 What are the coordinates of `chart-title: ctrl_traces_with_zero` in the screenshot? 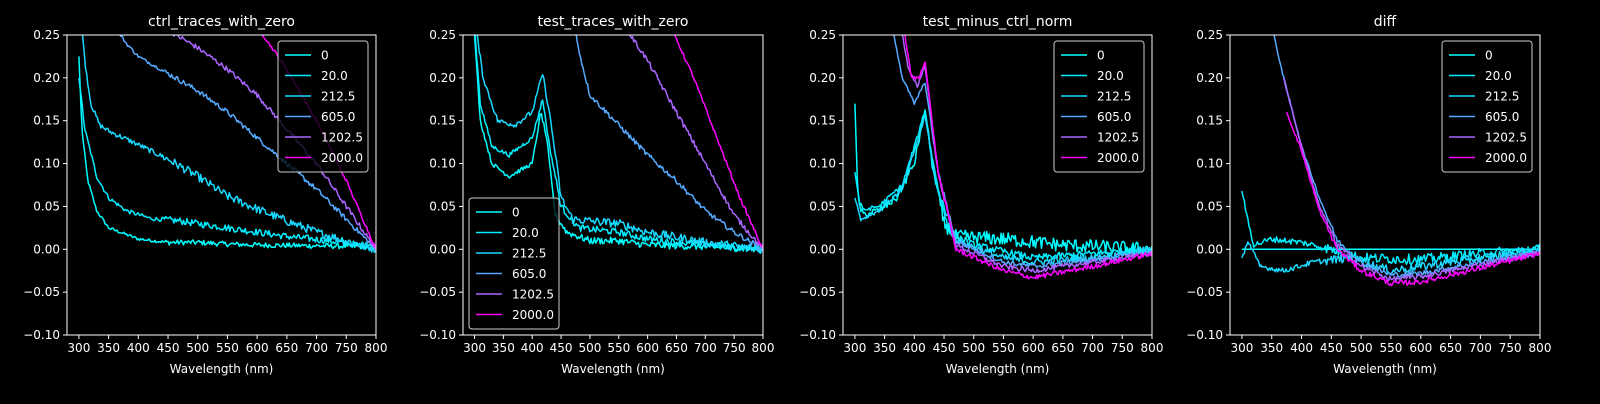 It's located at (221, 22).